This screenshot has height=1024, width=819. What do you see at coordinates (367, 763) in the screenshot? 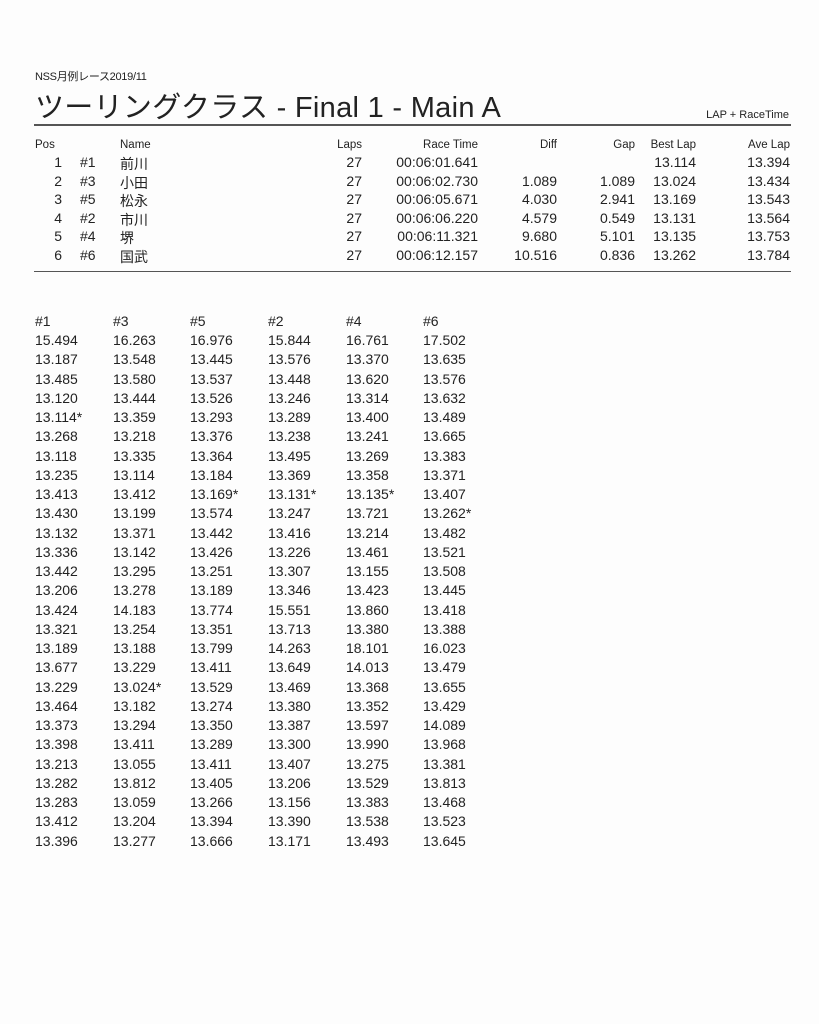
I see `lap-time: 13.275` at bounding box center [367, 763].